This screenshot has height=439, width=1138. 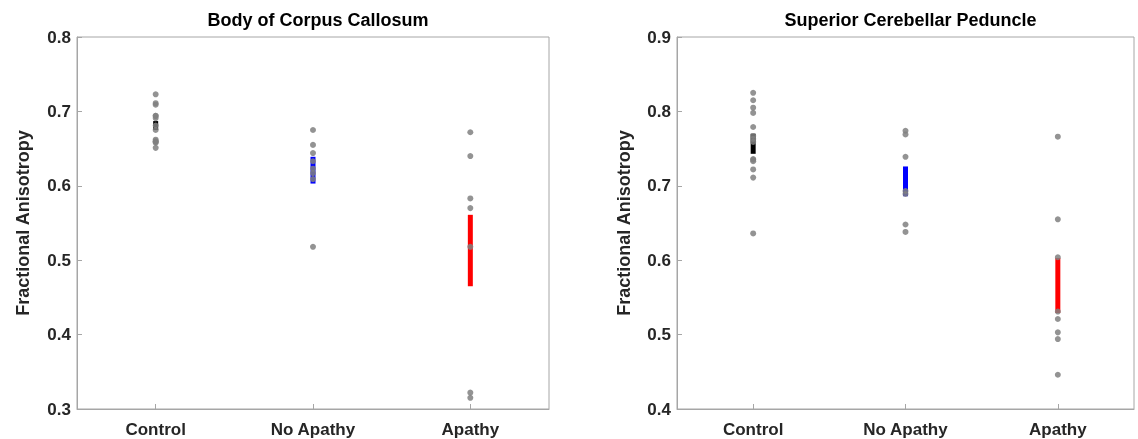 What do you see at coordinates (318, 20) in the screenshot?
I see `chart-title: Body of Corpus Callosum` at bounding box center [318, 20].